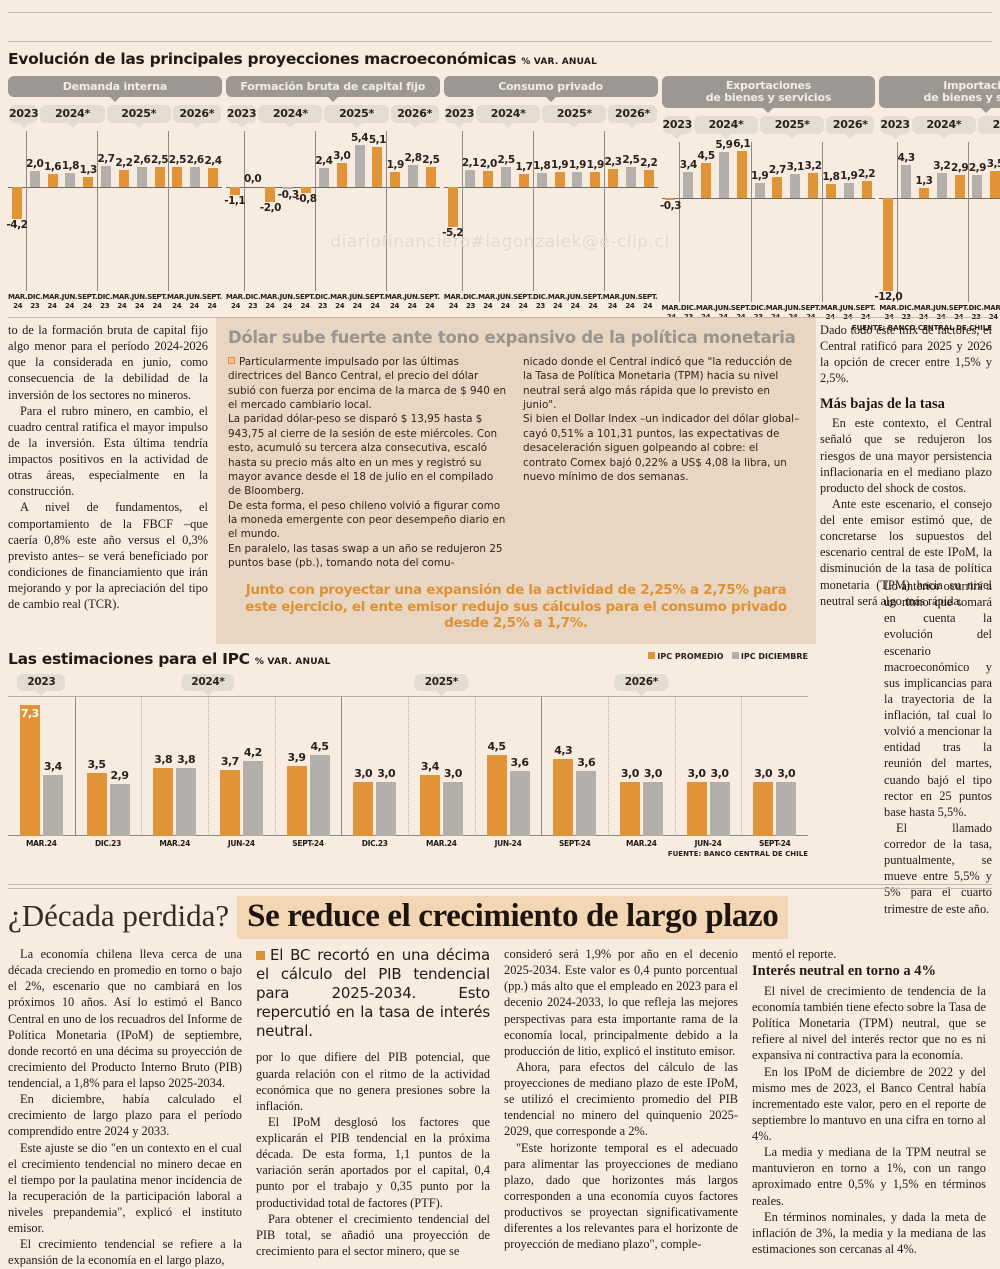 This screenshot has width=1000, height=1269. What do you see at coordinates (408, 683) in the screenshot?
I see `ipc-year-row: 2023 2024* 2025* 2026*` at bounding box center [408, 683].